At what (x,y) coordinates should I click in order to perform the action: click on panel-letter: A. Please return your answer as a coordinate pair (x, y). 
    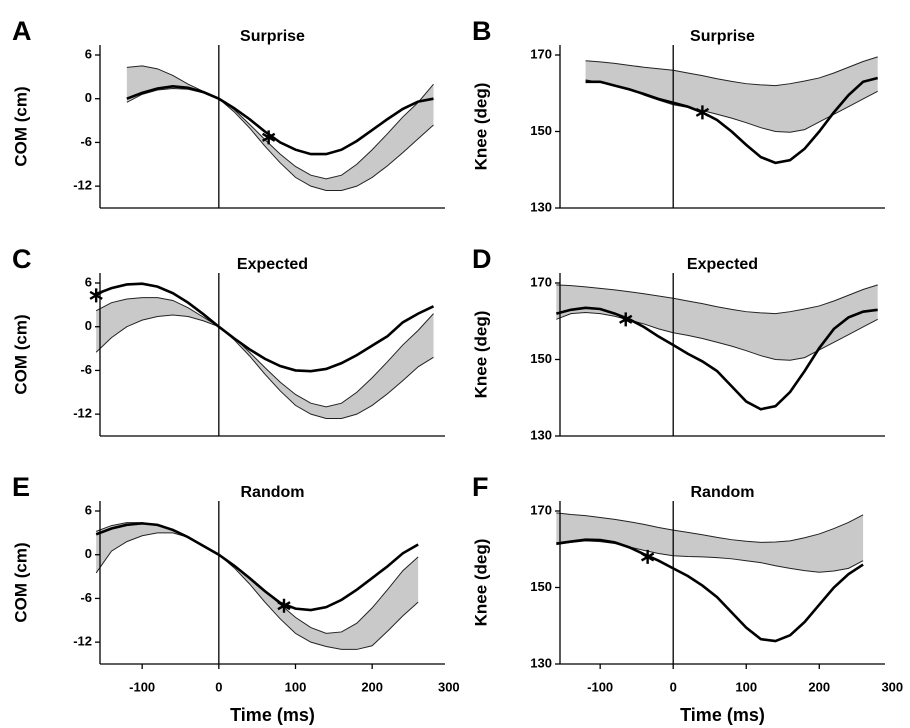
    Looking at the image, I should click on (22, 31).